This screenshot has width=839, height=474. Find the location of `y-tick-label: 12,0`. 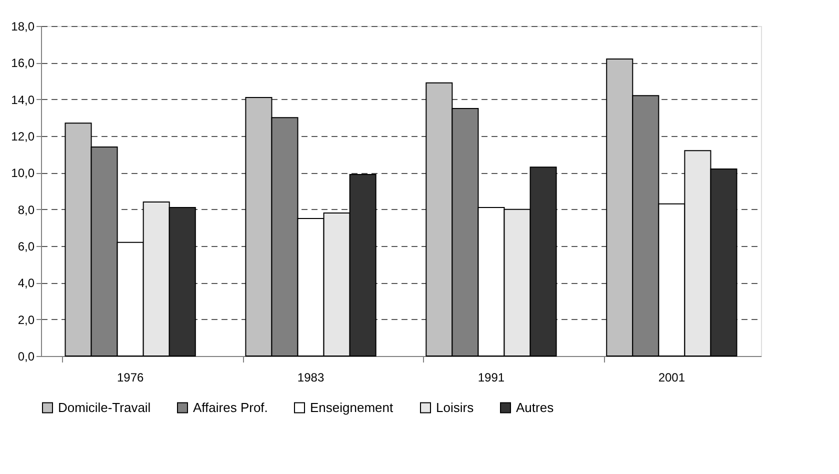

y-tick-label: 12,0 is located at coordinates (23, 137).